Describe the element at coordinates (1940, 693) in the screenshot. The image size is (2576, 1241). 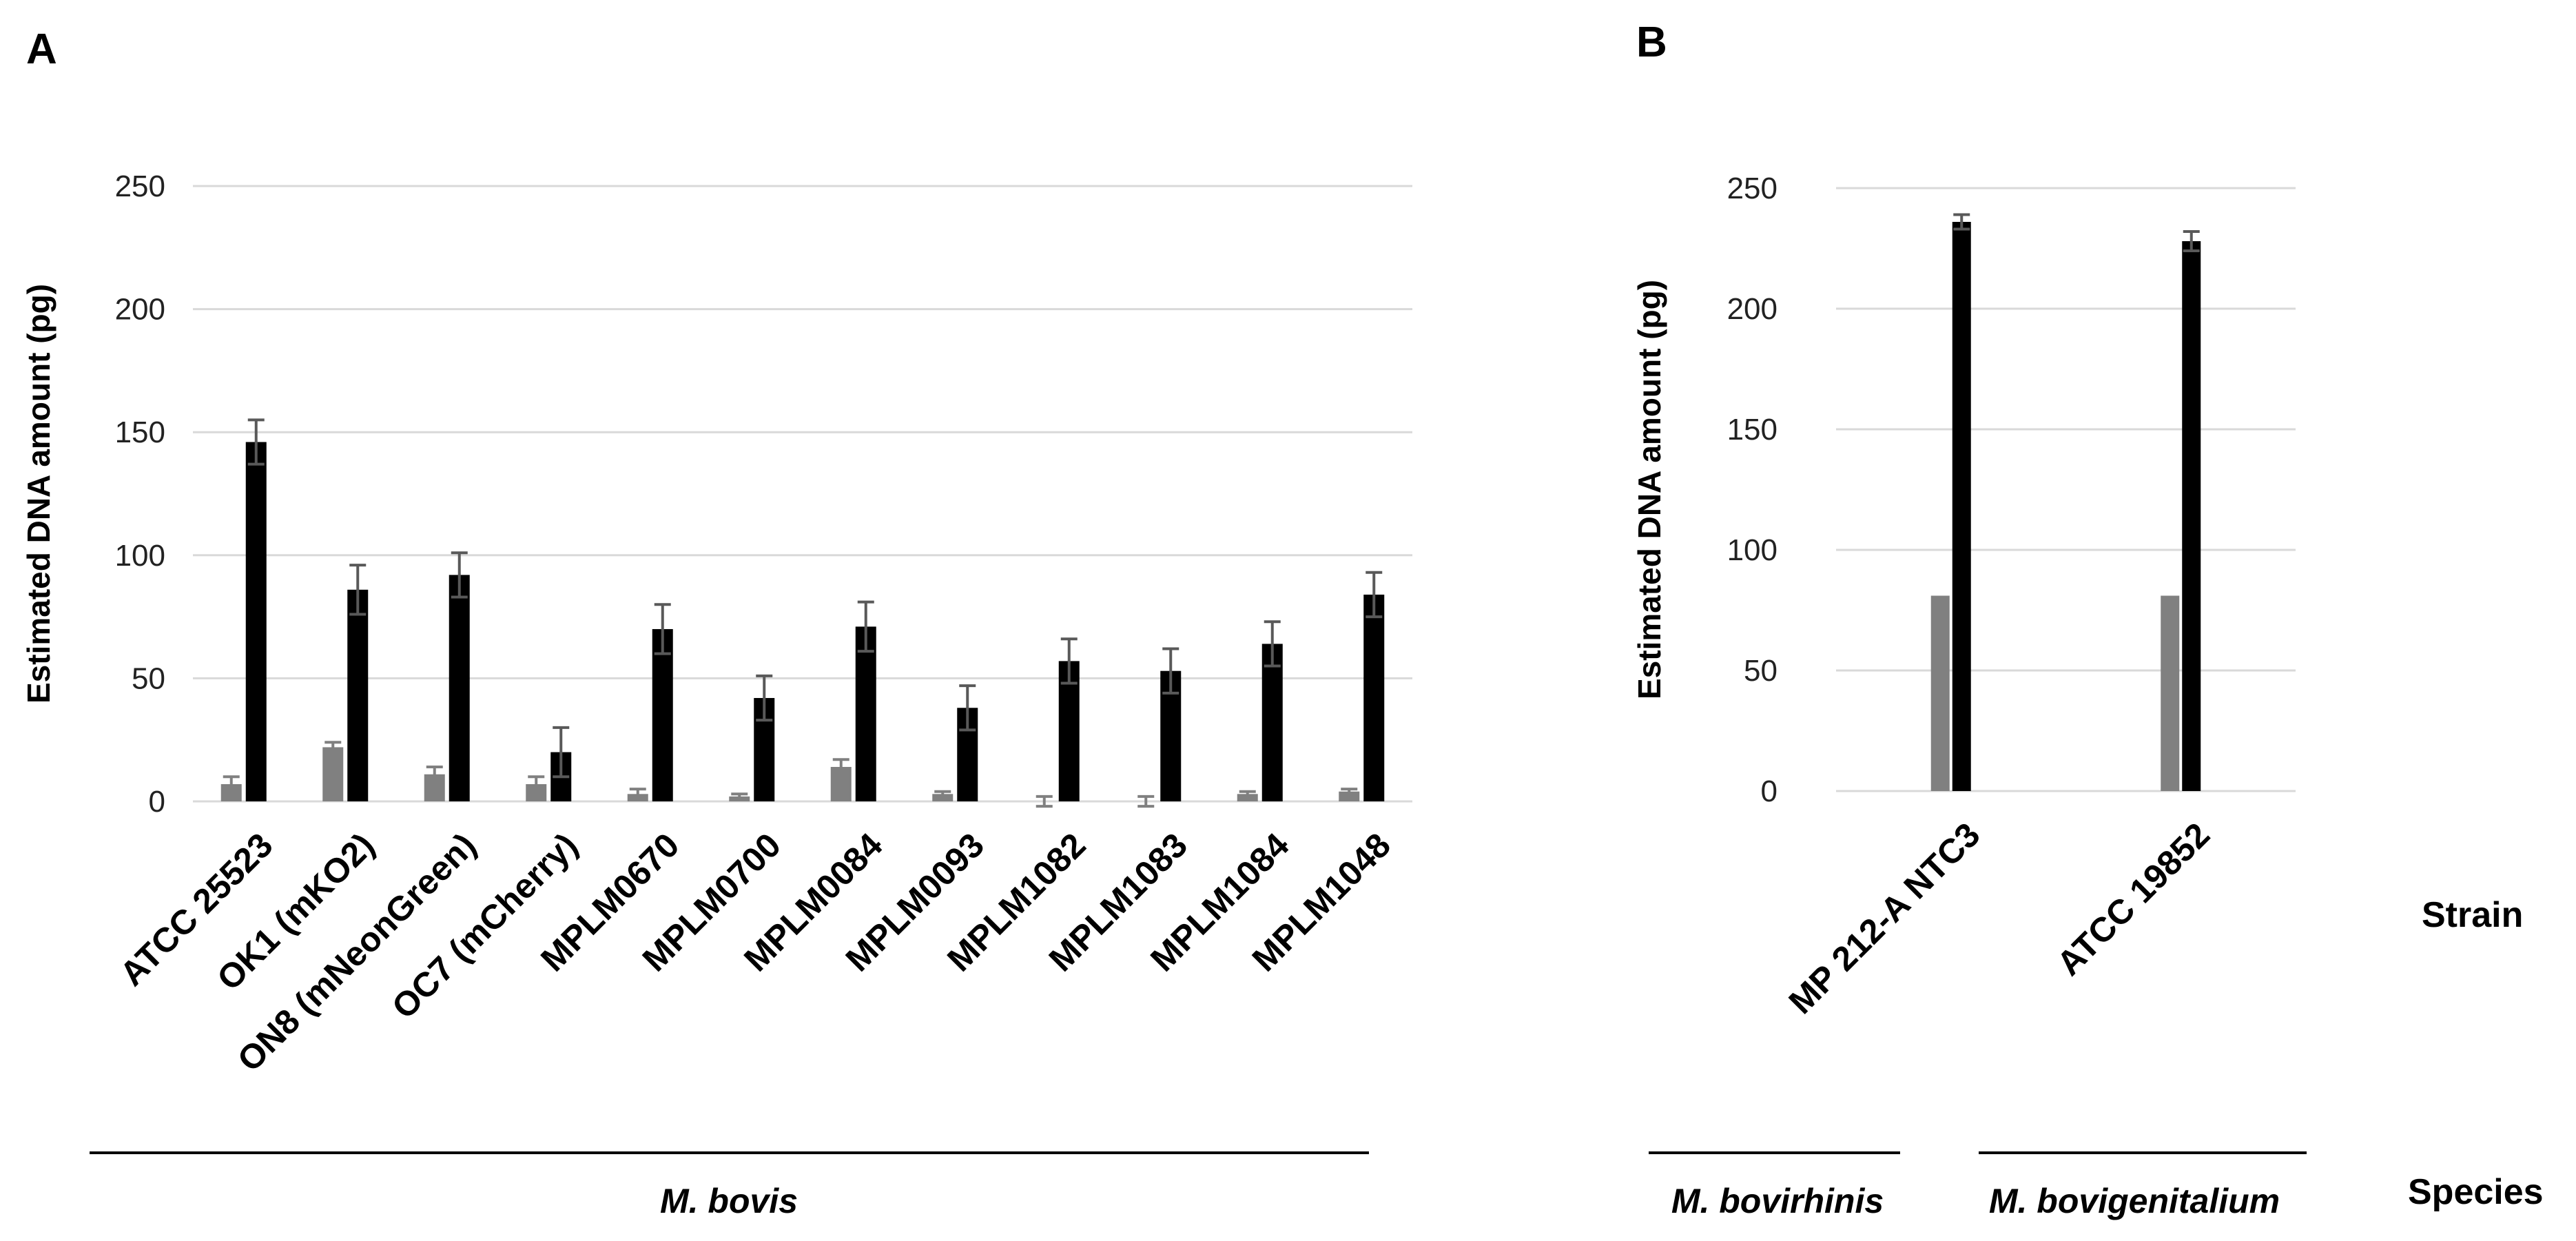
I see `bar-mp-212-a-ntc3-s1` at that location.